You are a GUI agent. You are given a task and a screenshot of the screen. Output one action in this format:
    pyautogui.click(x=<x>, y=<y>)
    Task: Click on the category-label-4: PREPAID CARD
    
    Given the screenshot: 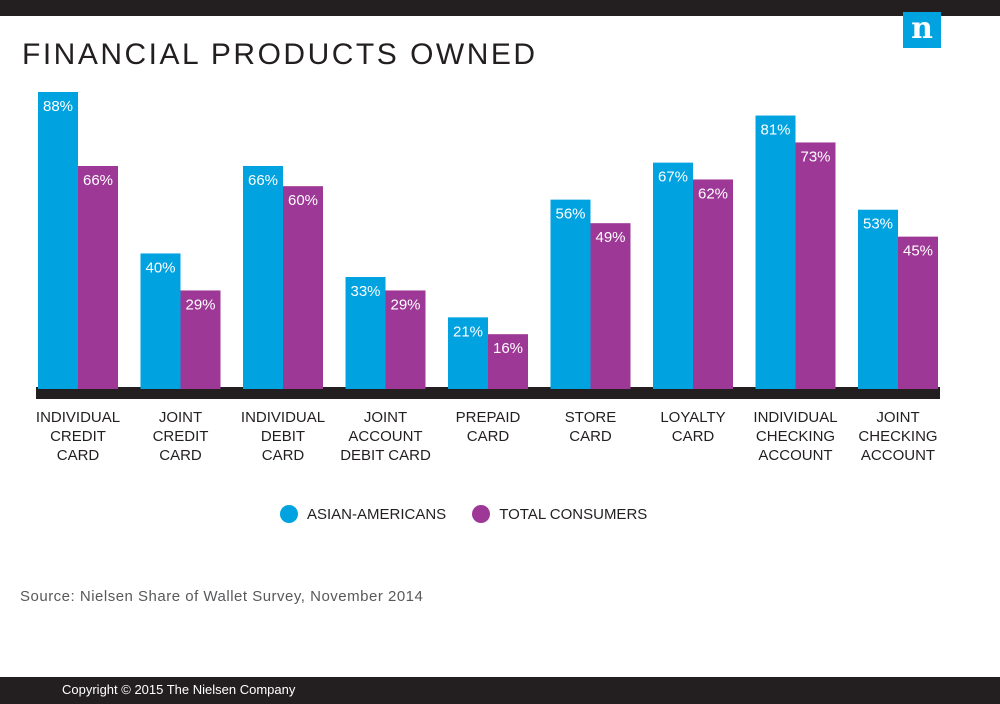 What is the action you would take?
    pyautogui.click(x=488, y=427)
    